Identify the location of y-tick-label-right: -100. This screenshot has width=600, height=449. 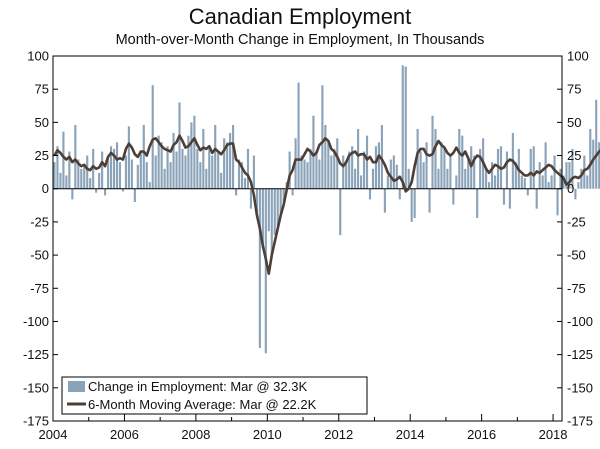
(580, 321).